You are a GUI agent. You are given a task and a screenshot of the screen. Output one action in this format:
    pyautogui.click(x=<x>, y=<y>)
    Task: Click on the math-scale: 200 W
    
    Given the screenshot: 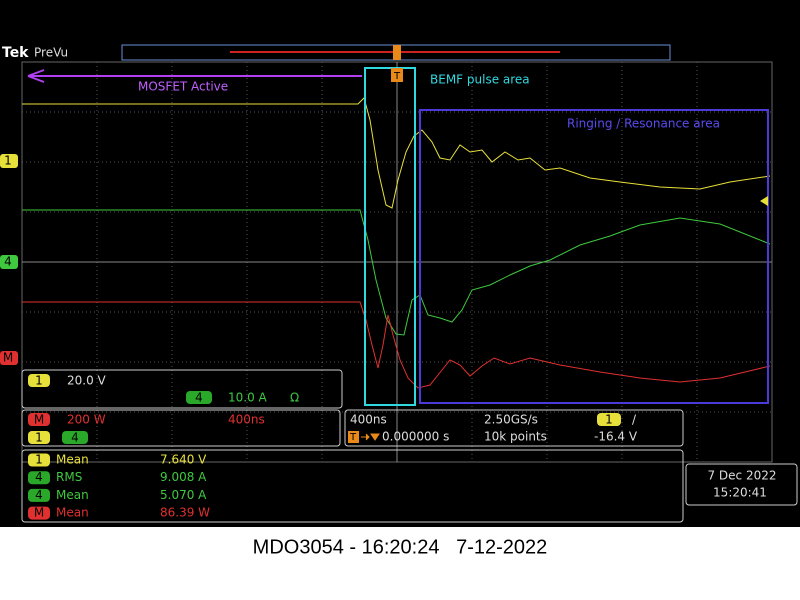 What is the action you would take?
    pyautogui.click(x=86, y=420)
    